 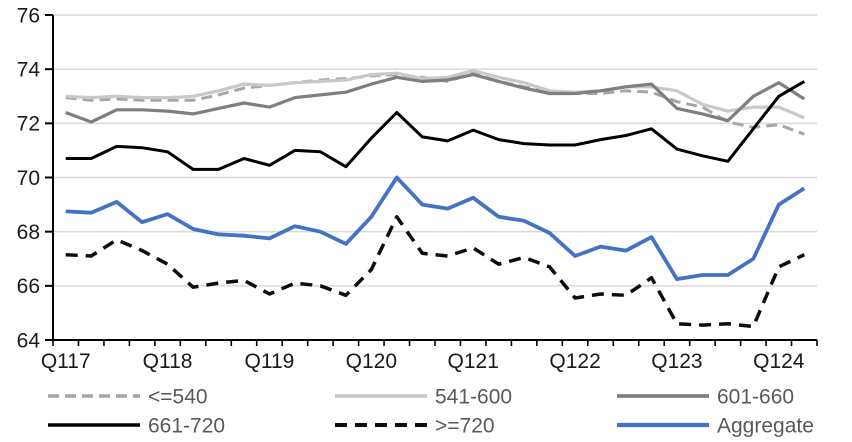 I want to click on x-tick-label: Q121, so click(x=473, y=361).